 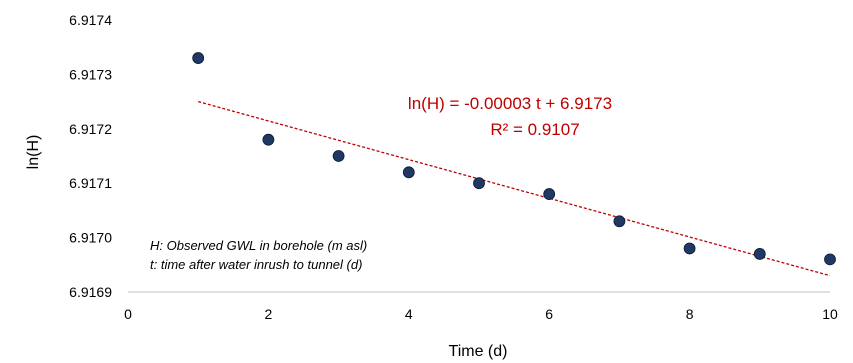 I want to click on r-squared-label: R² = 0.9107, so click(x=534, y=129).